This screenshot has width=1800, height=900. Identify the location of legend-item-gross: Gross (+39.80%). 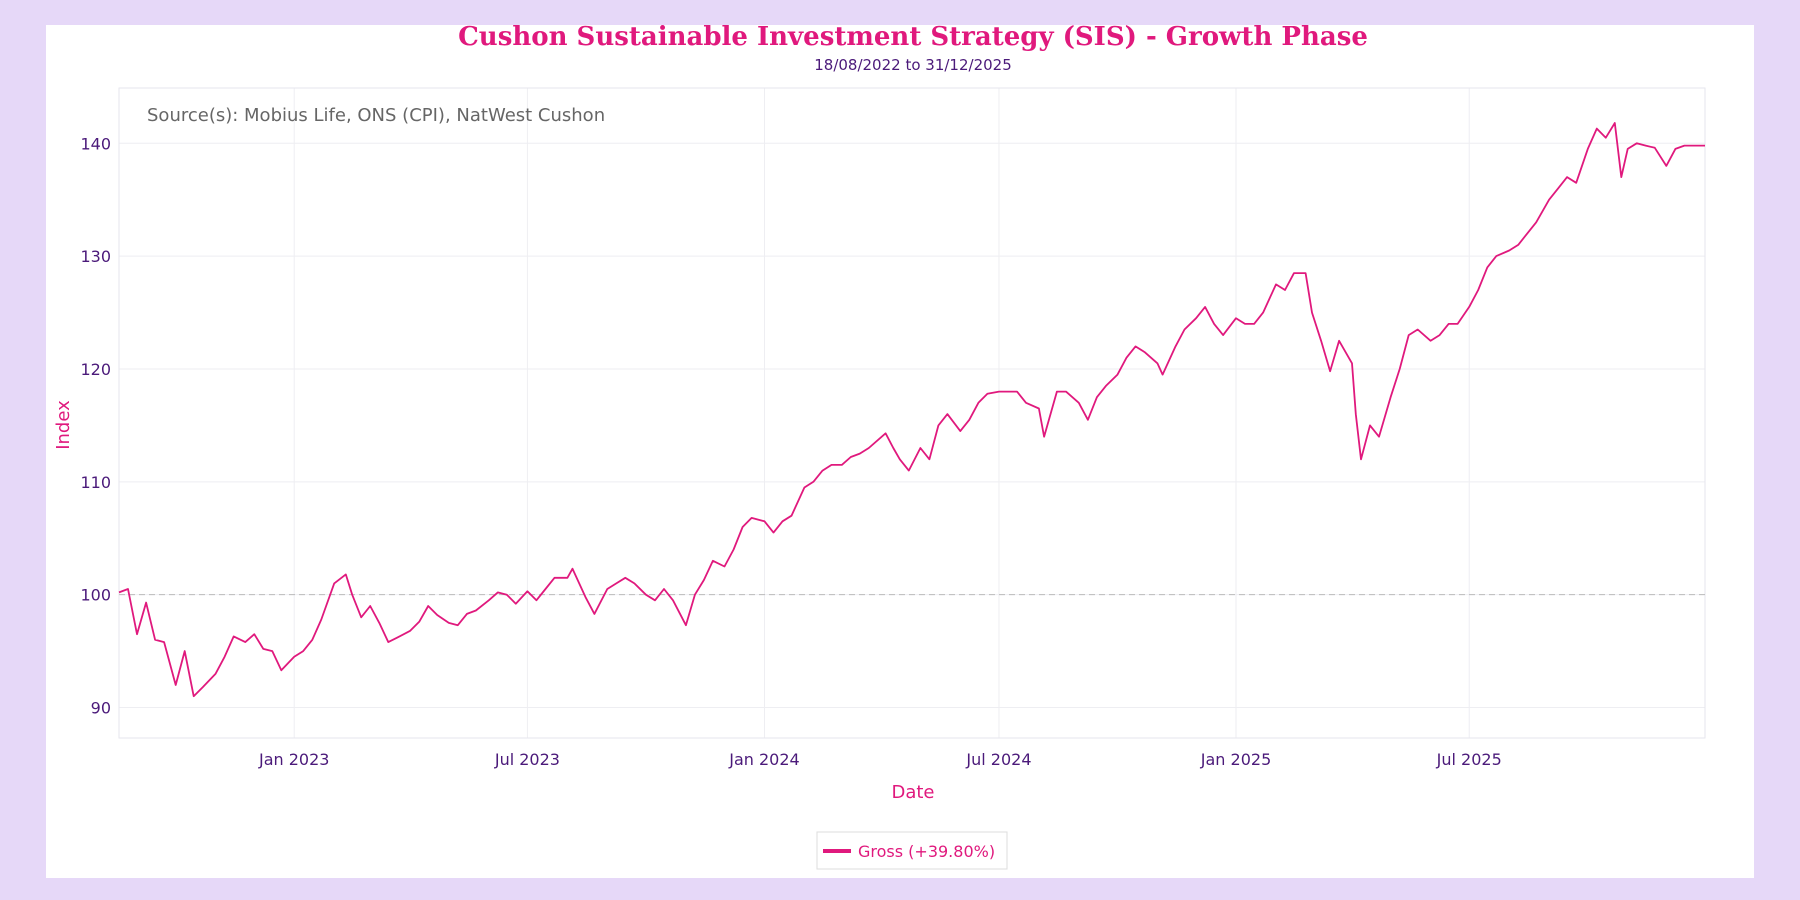
(926, 851).